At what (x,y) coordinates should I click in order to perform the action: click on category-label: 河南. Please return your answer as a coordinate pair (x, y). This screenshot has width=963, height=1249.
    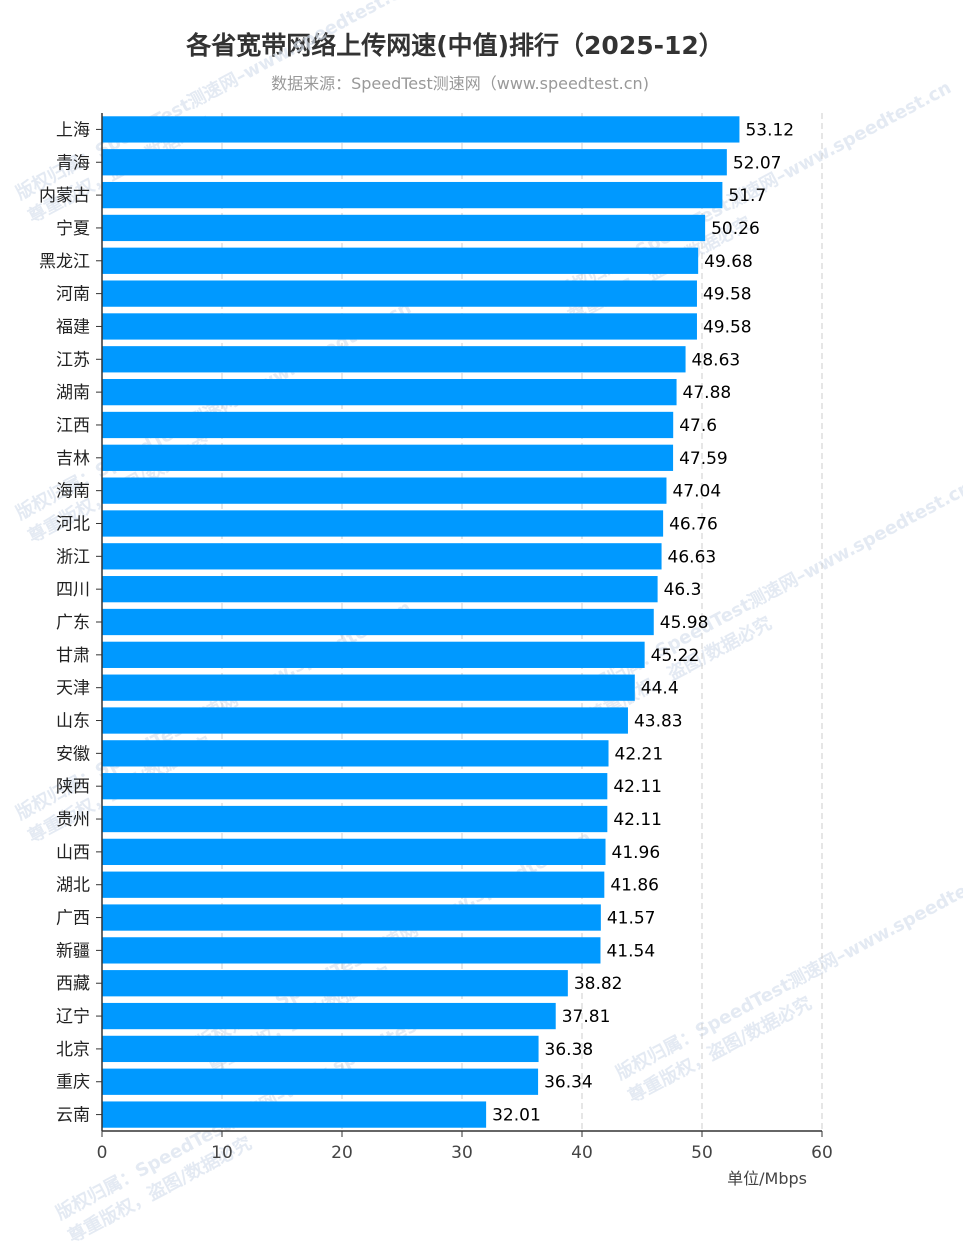
    Looking at the image, I should click on (73, 295).